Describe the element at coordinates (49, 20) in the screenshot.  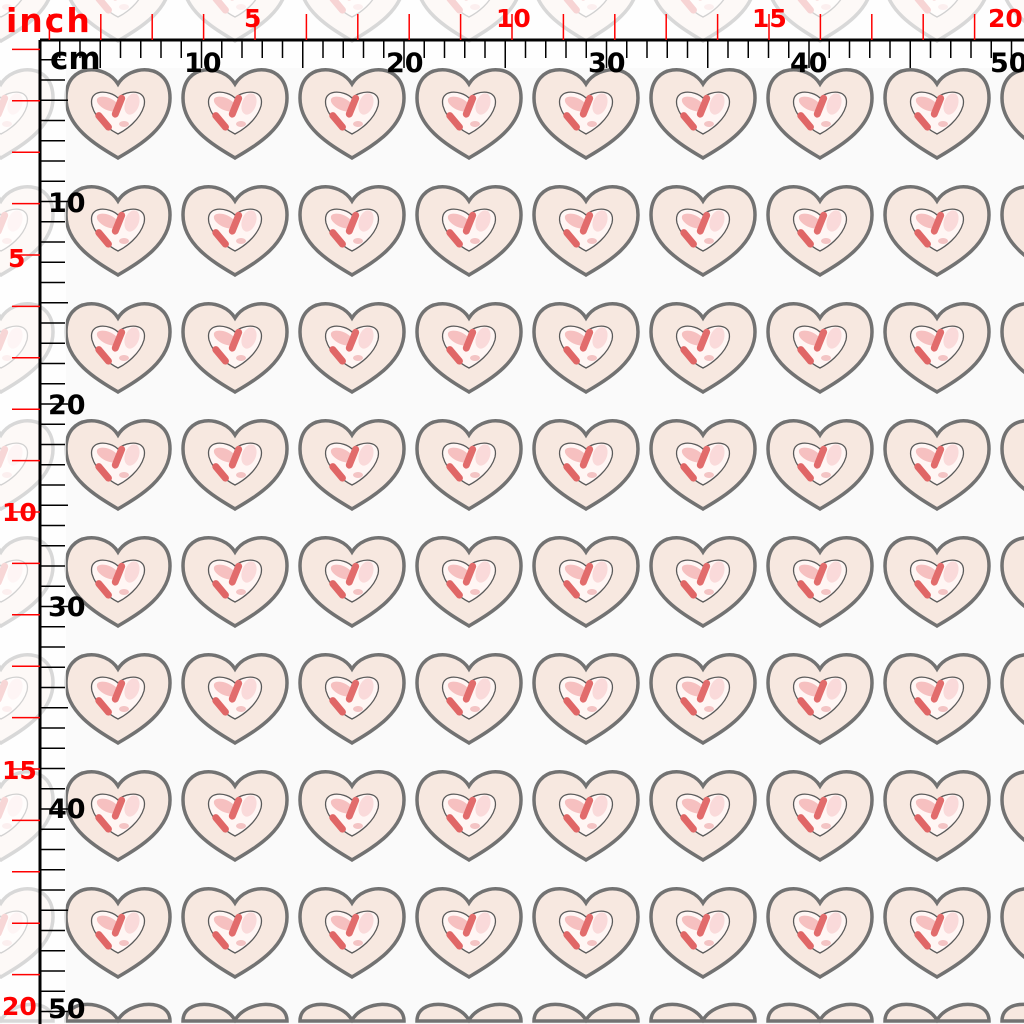
I see `inch-unit-label: inch` at that location.